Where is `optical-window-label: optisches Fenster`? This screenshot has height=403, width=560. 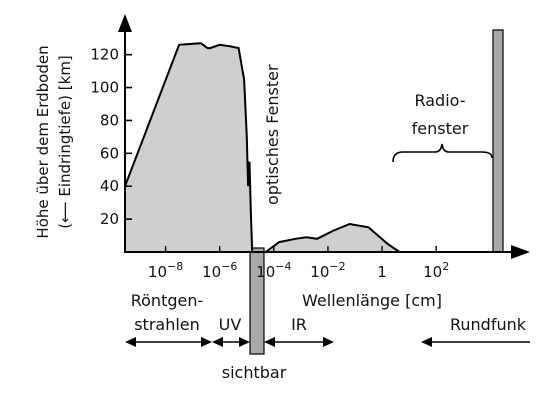 optical-window-label: optisches Fenster is located at coordinates (272, 134).